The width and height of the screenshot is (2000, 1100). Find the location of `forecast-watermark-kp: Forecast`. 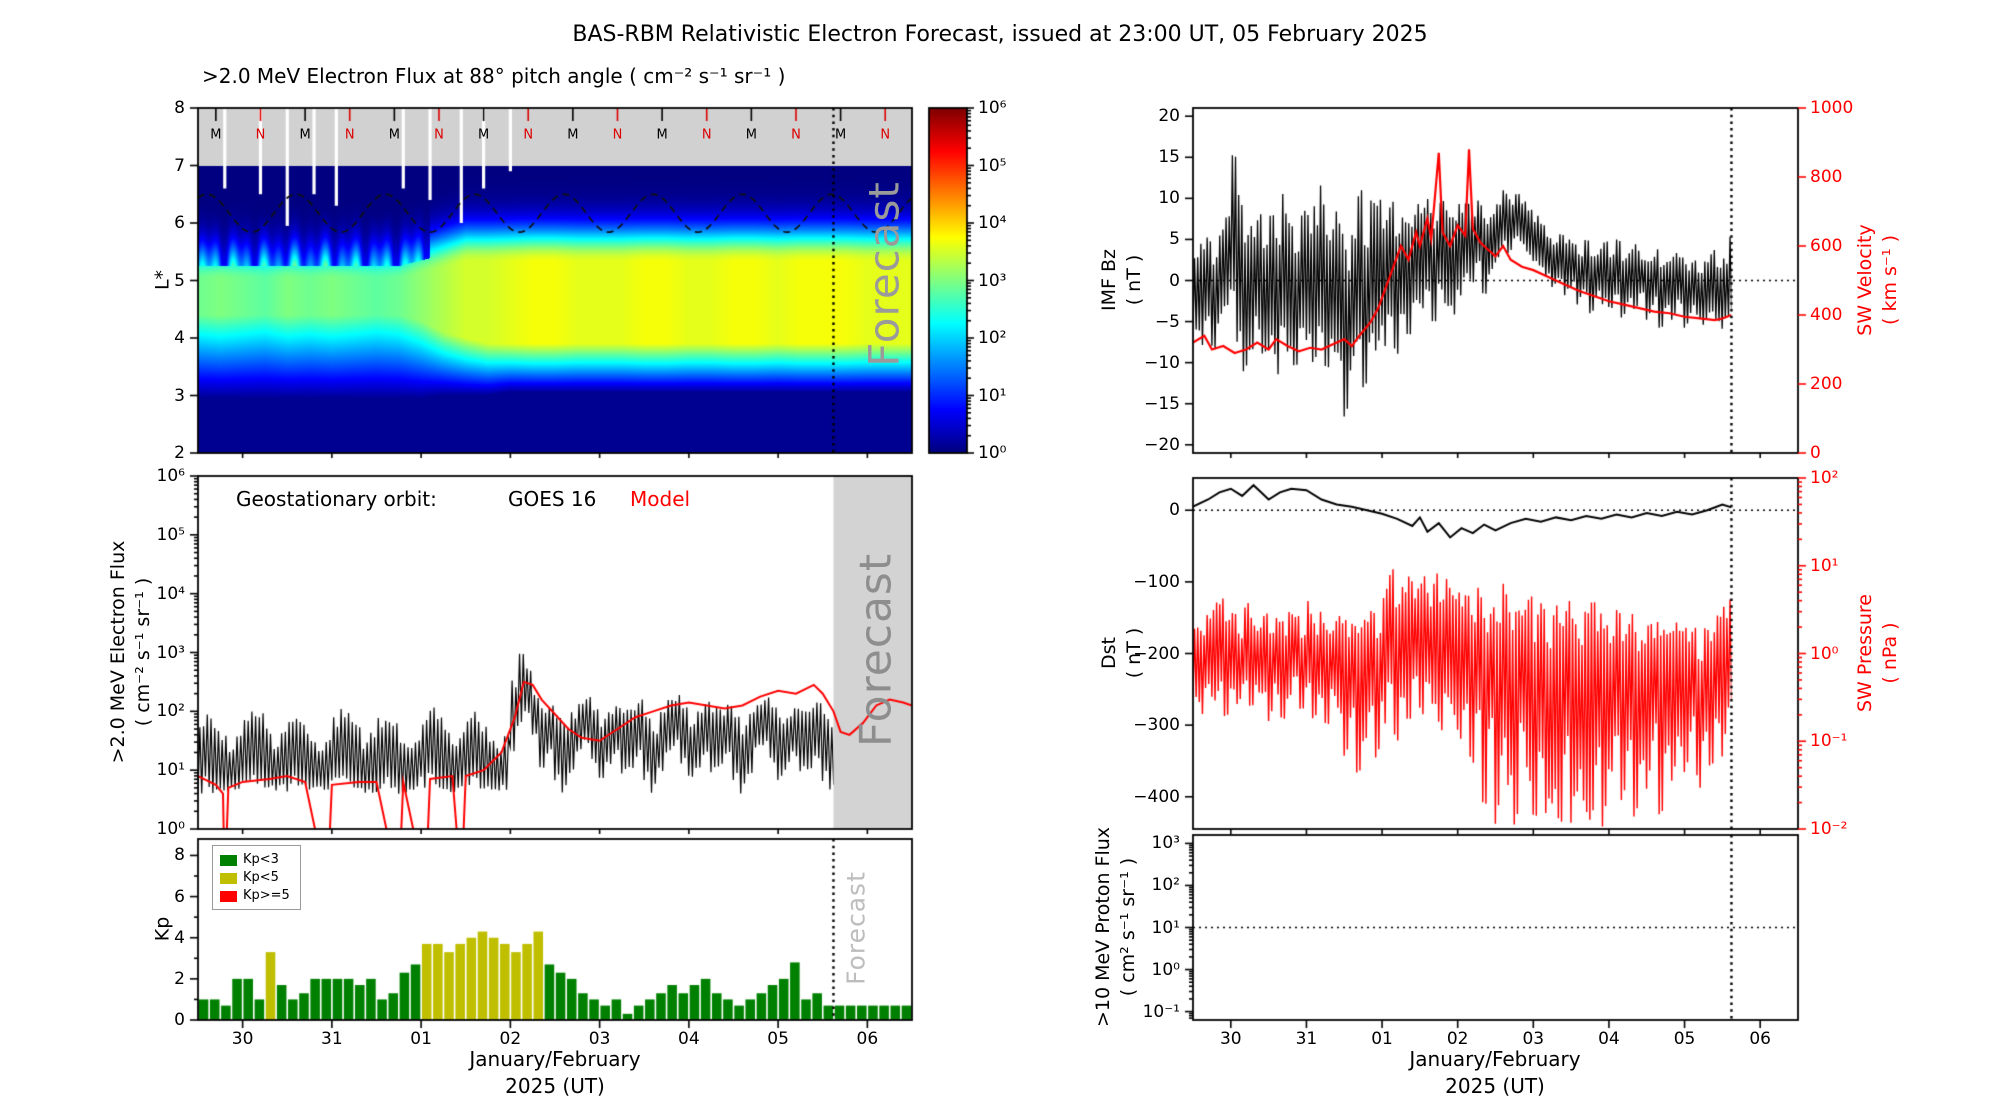

forecast-watermark-kp: Forecast is located at coordinates (856, 928).